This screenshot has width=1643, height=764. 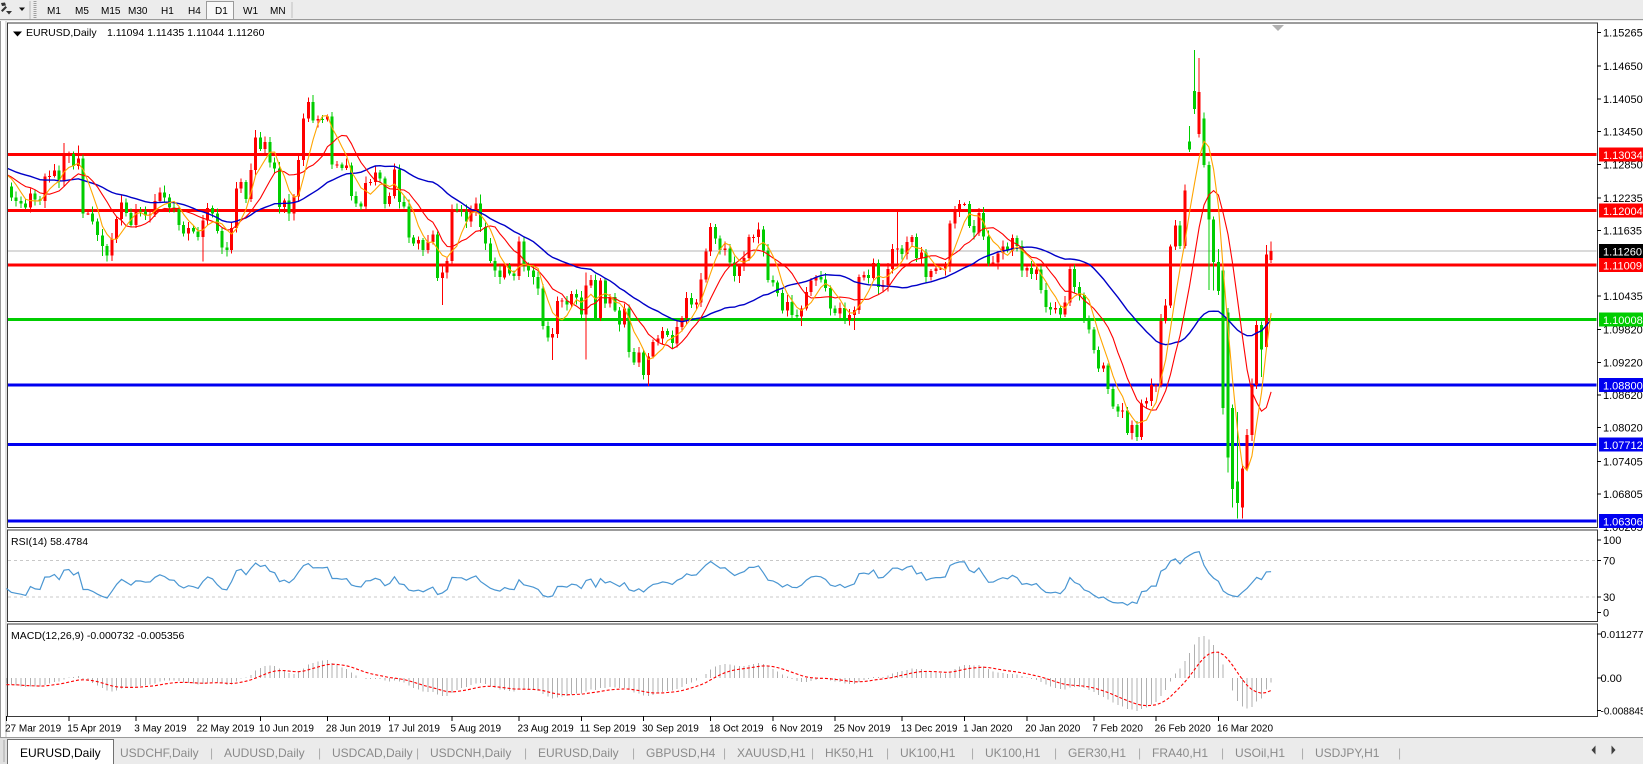 What do you see at coordinates (1623, 331) in the screenshot?
I see `svg-text: 1.09820` at bounding box center [1623, 331].